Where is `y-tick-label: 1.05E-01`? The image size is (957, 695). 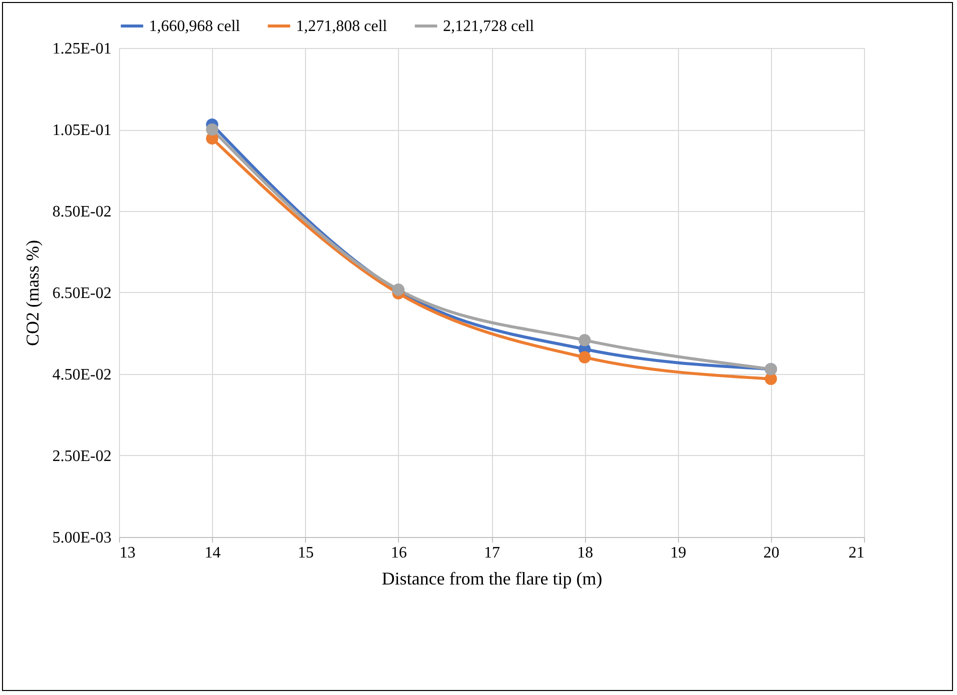
y-tick-label: 1.05E-01 is located at coordinates (82, 130).